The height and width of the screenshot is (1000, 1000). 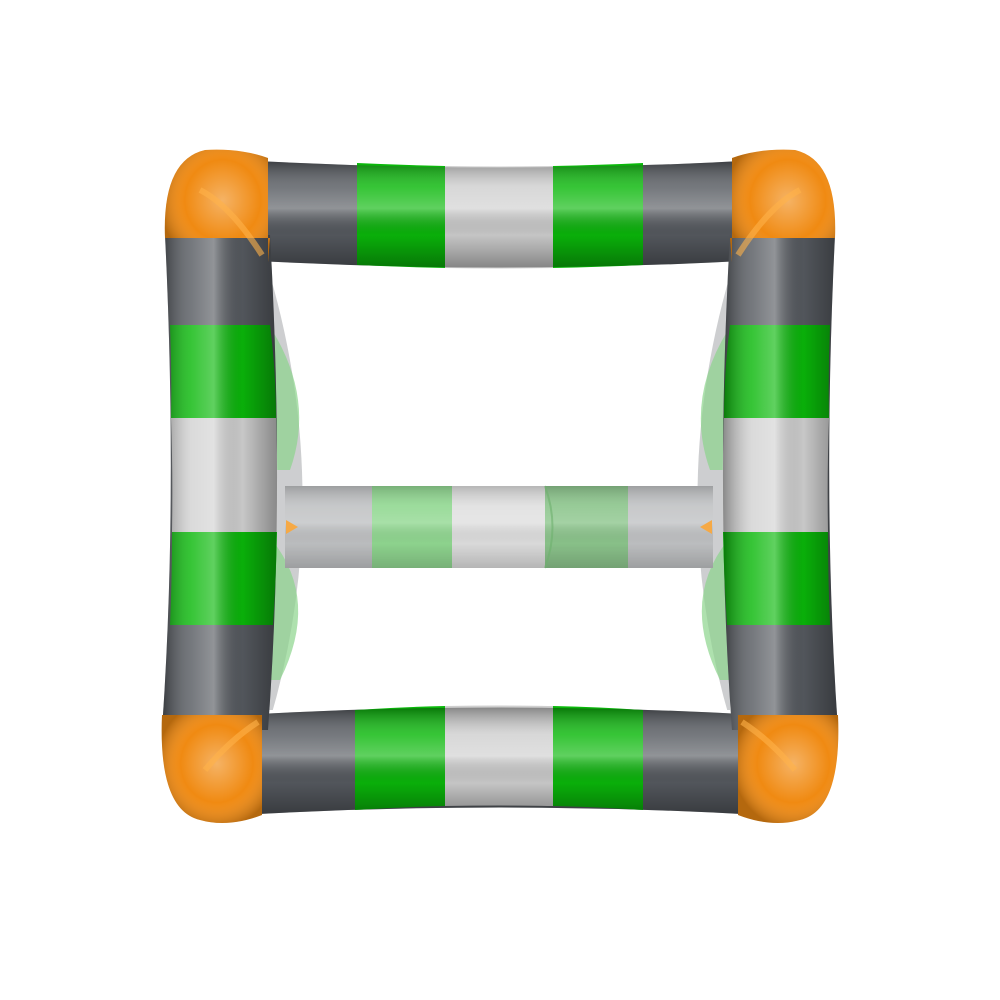 I want to click on corner-top-left, so click(x=217, y=205).